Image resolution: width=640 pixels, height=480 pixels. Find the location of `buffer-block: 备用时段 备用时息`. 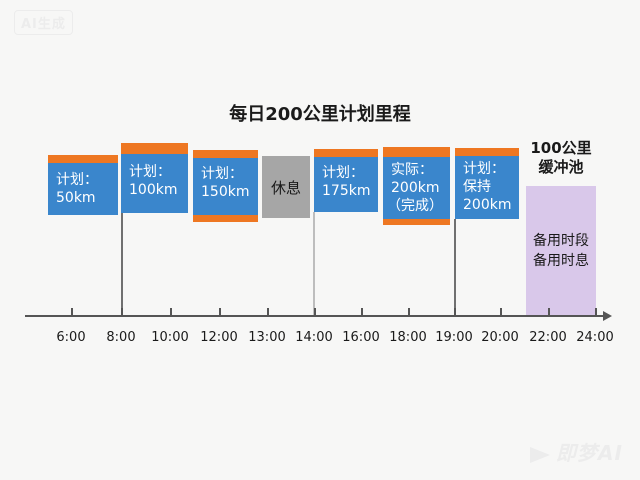

buffer-block: 备用时段 备用时息 is located at coordinates (561, 251).